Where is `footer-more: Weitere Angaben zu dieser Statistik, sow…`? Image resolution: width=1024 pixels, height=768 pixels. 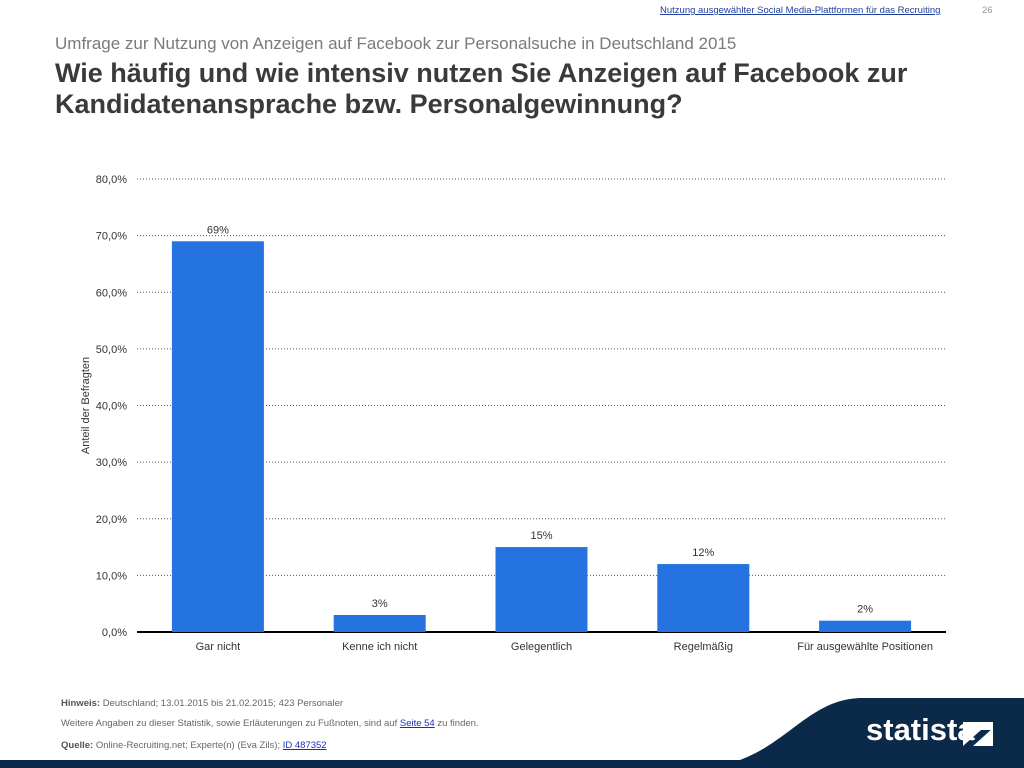 footer-more: Weitere Angaben zu dieser Statistik, sow… is located at coordinates (270, 723).